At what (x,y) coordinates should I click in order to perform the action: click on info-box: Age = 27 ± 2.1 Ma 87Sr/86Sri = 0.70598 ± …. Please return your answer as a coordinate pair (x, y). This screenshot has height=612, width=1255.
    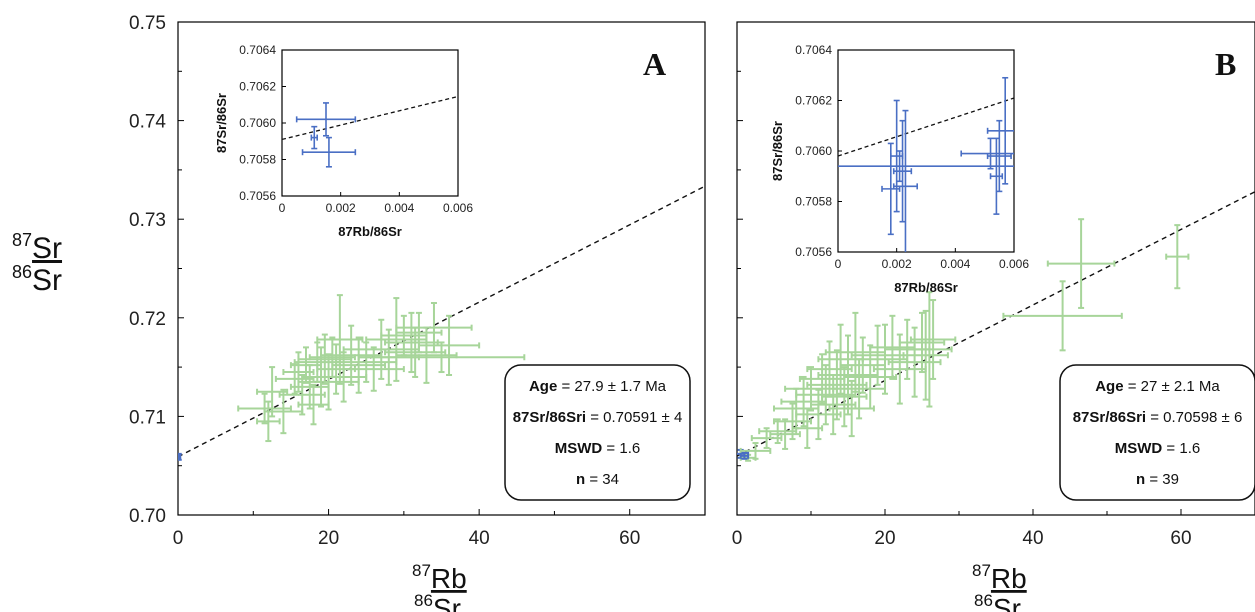
    Looking at the image, I should click on (1157, 432).